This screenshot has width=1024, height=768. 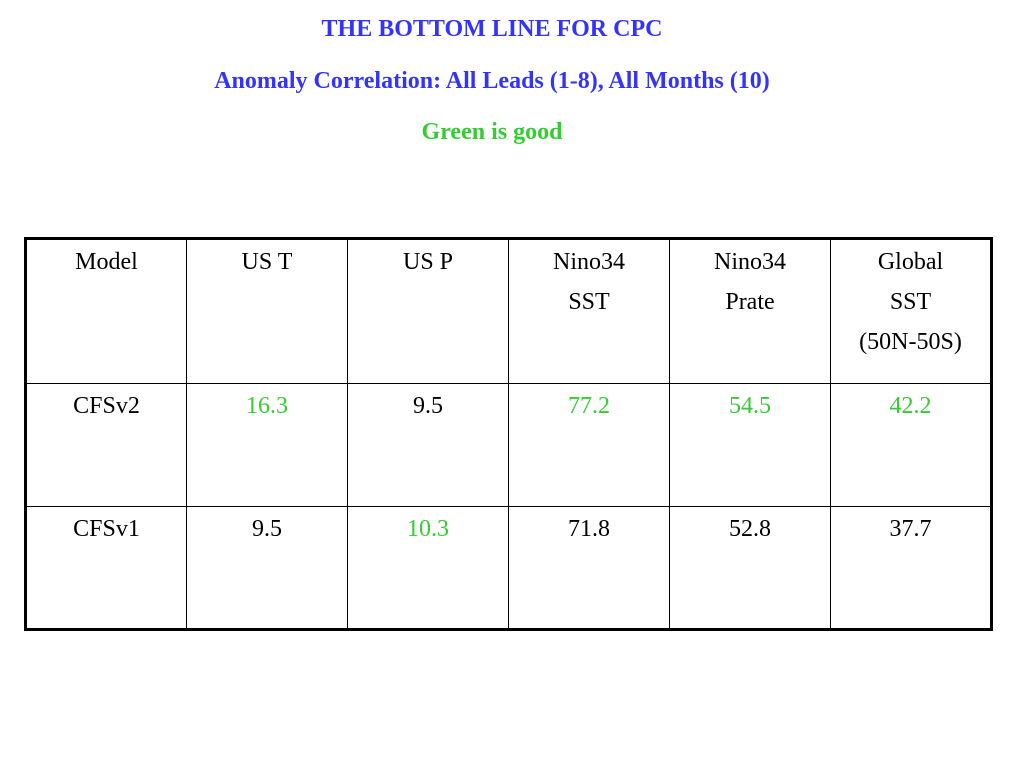 I want to click on table-cell: 71.8, so click(x=589, y=568).